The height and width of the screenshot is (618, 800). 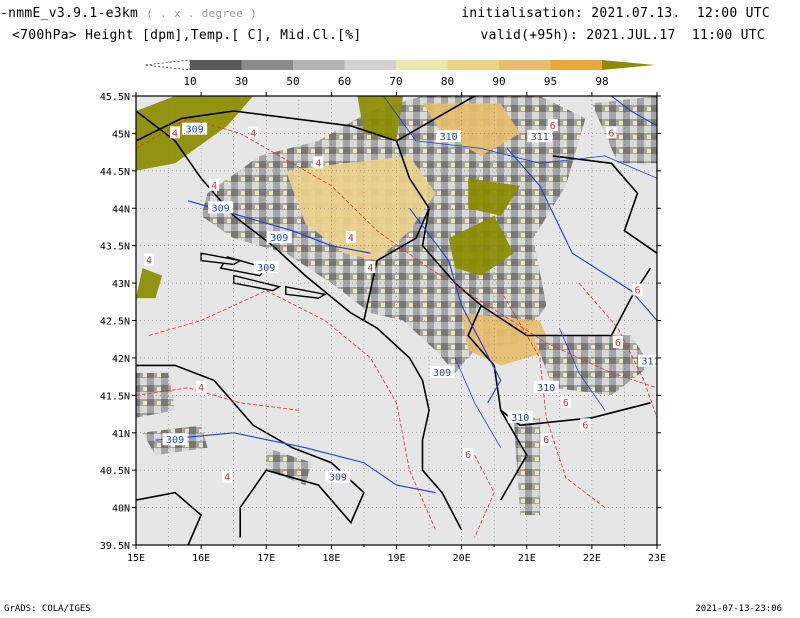 I want to click on lat-tick-label: 45N, so click(x=121, y=134).